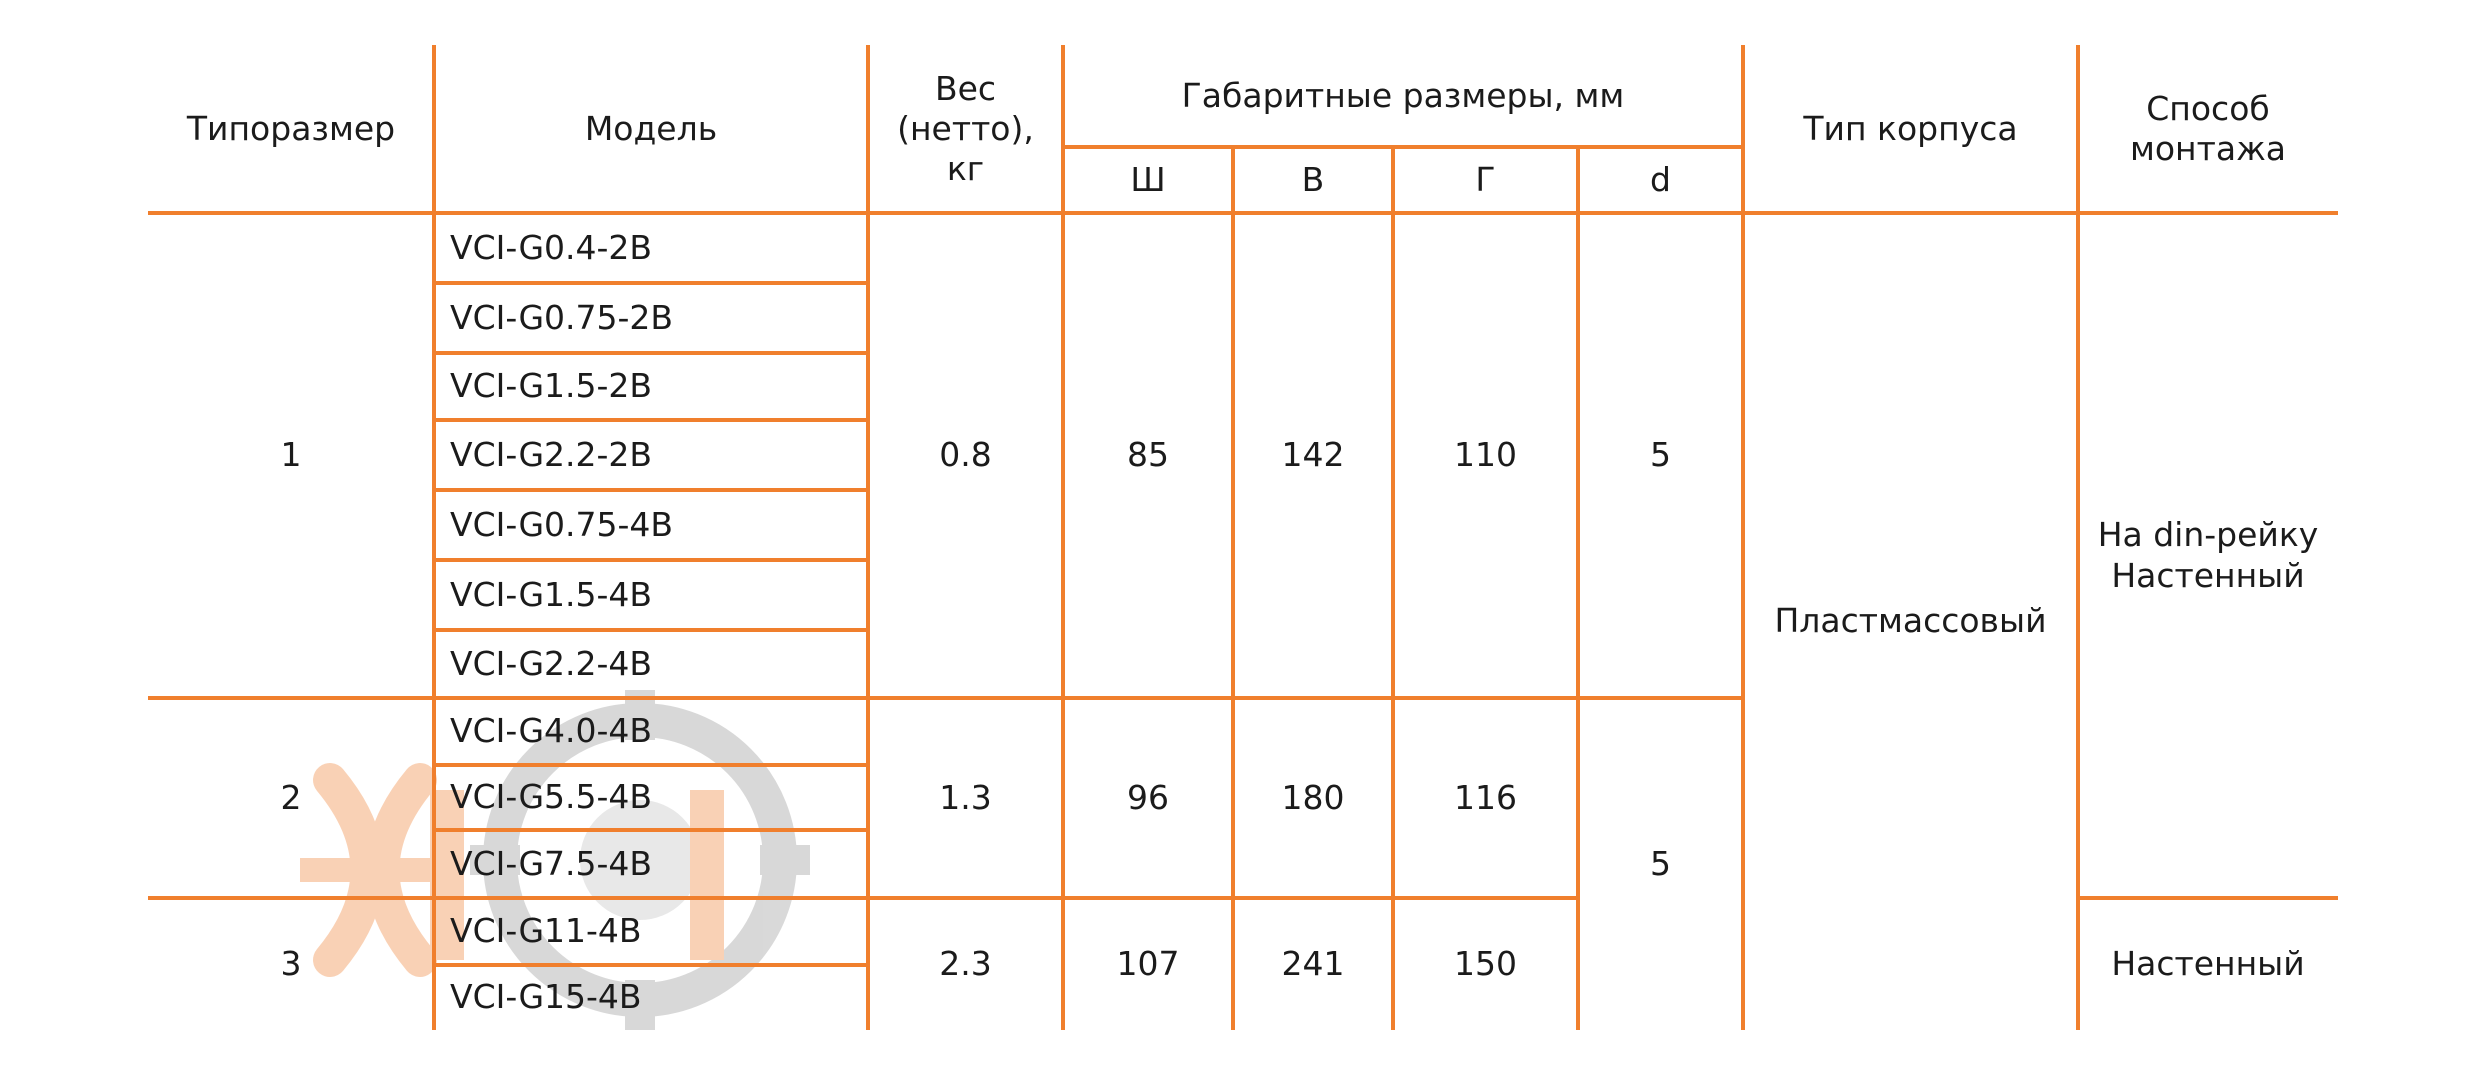  I want to click on mounting-cell: На din-рейку Настенный, so click(2208, 555).